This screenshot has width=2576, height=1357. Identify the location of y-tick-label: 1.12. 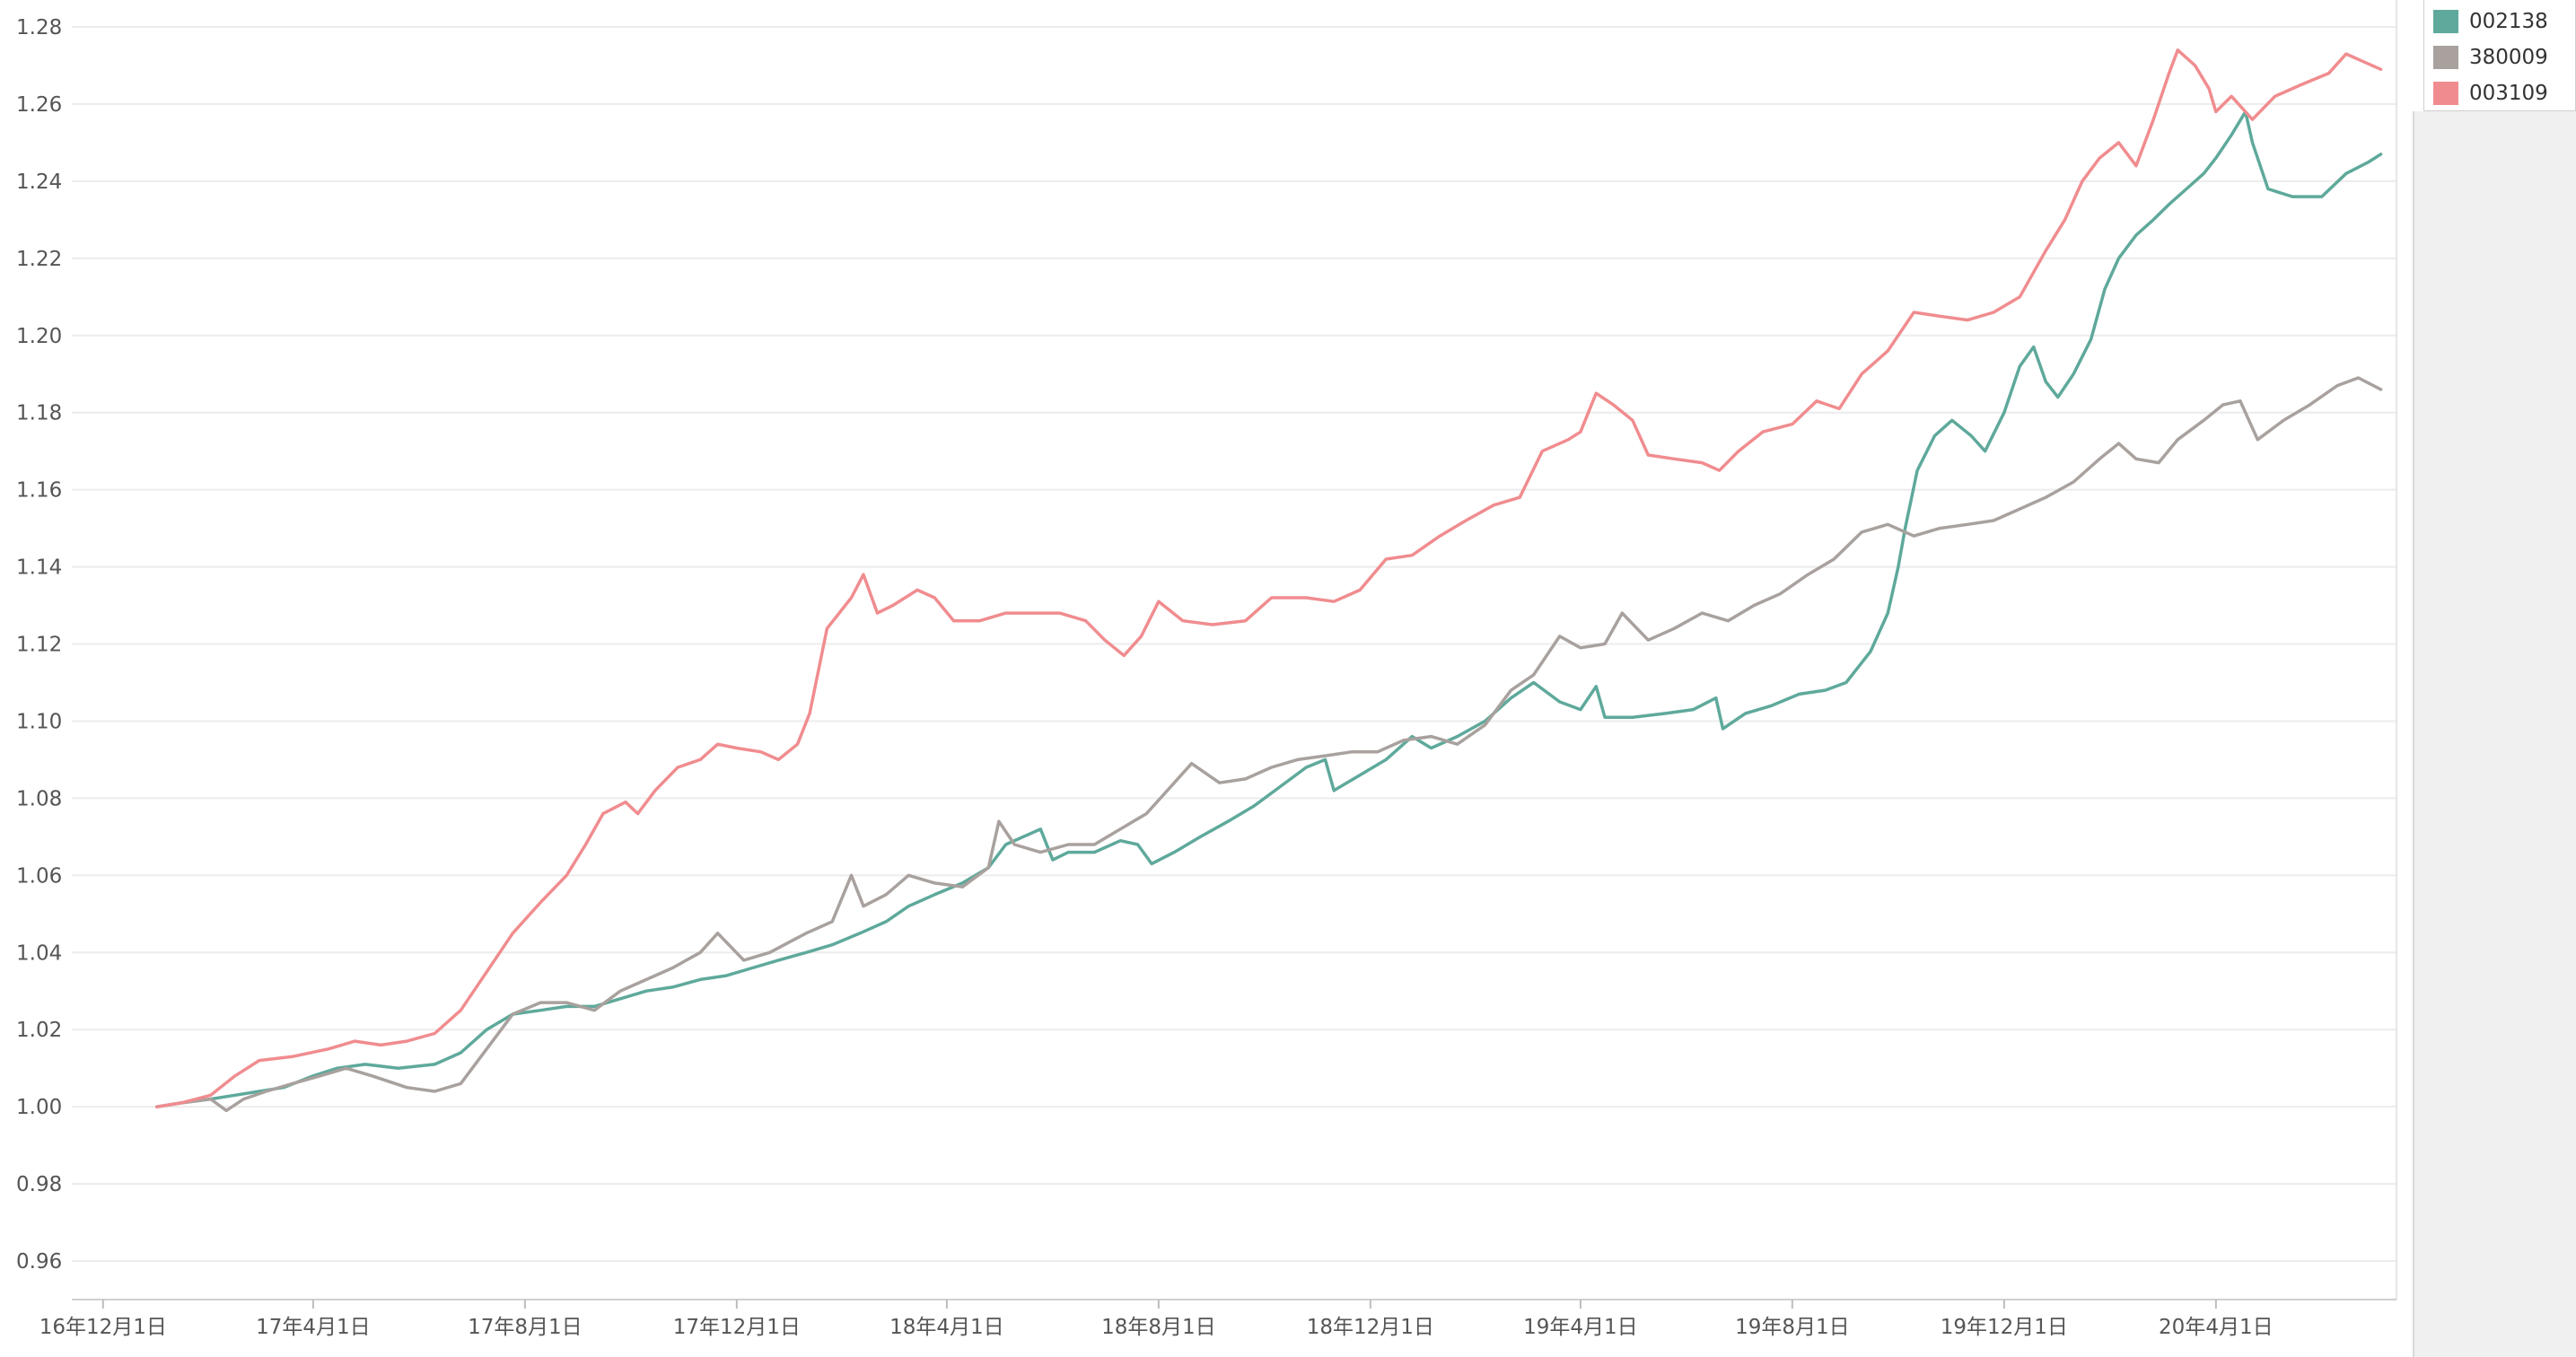
(39, 645).